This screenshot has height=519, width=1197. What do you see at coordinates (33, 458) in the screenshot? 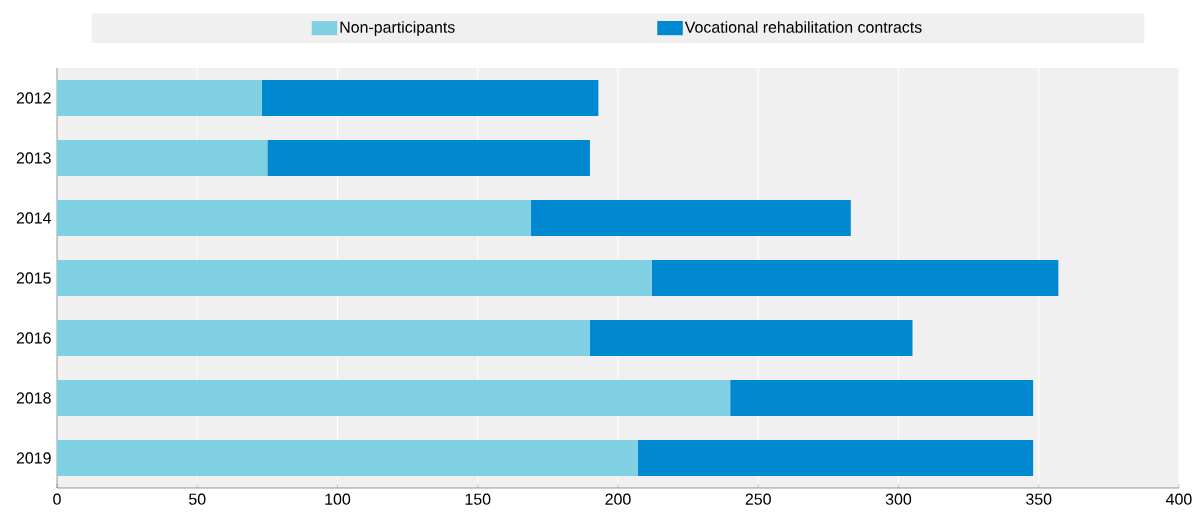
I see `y-tick-label: 2019` at bounding box center [33, 458].